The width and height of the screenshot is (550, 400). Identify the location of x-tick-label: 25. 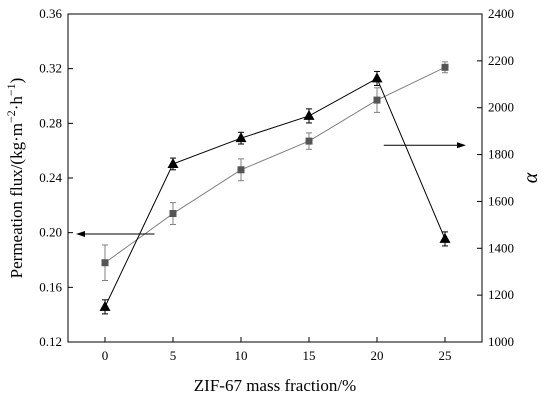
(445, 355).